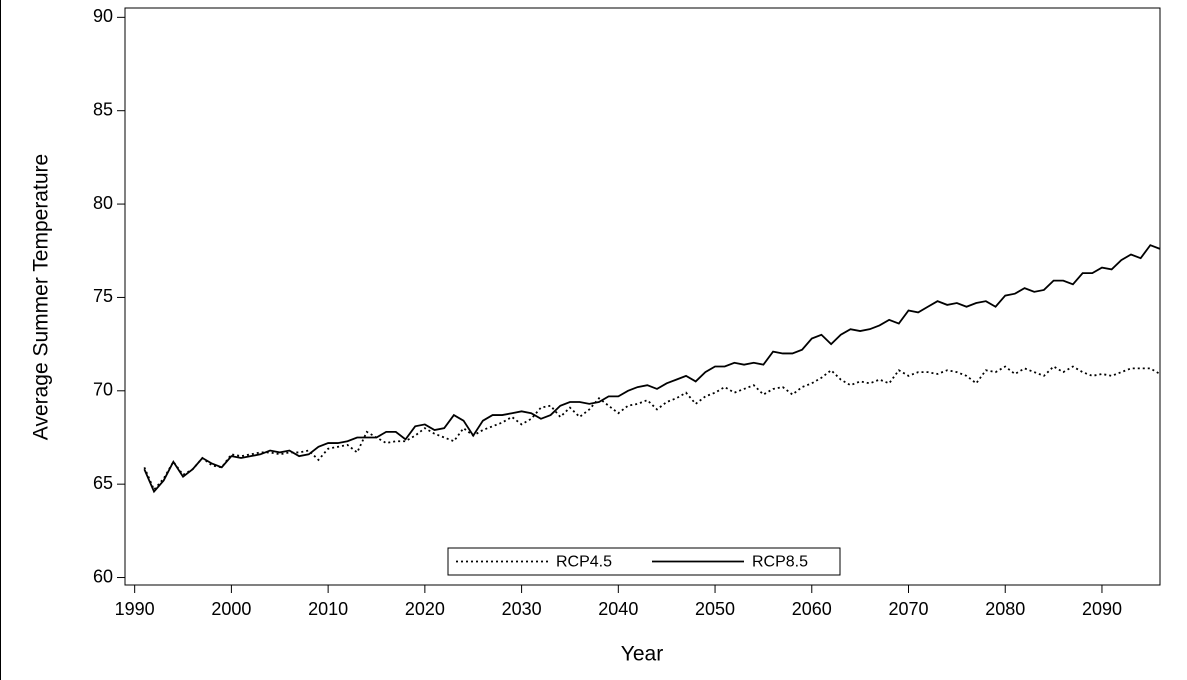 The height and width of the screenshot is (680, 1187). What do you see at coordinates (328, 609) in the screenshot?
I see `x-tick-label: 2010` at bounding box center [328, 609].